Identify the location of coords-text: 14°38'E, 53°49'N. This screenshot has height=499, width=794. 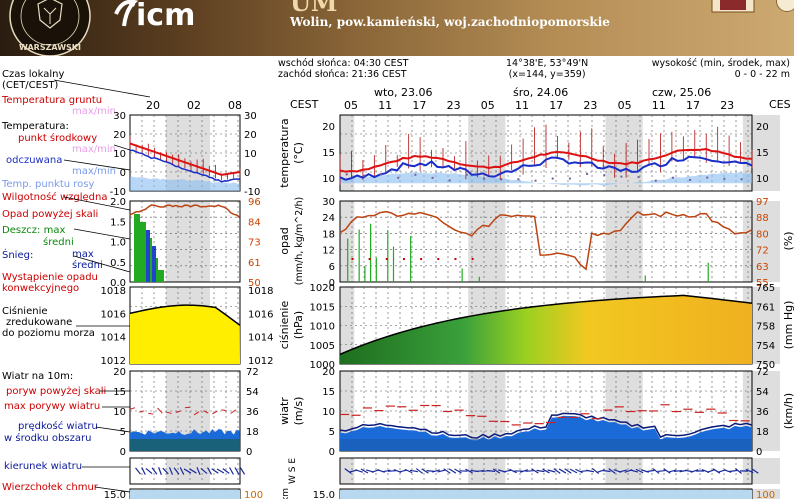
(547, 63).